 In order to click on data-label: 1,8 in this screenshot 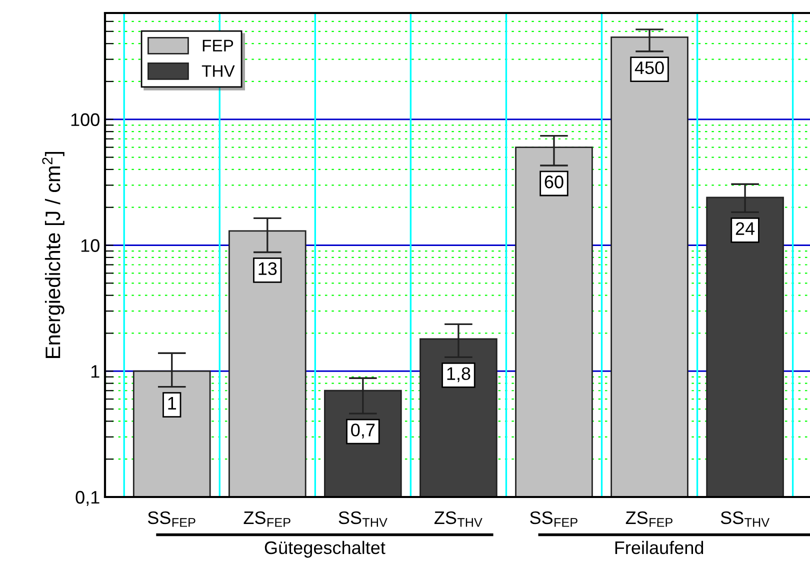, I will do `click(458, 374)`.